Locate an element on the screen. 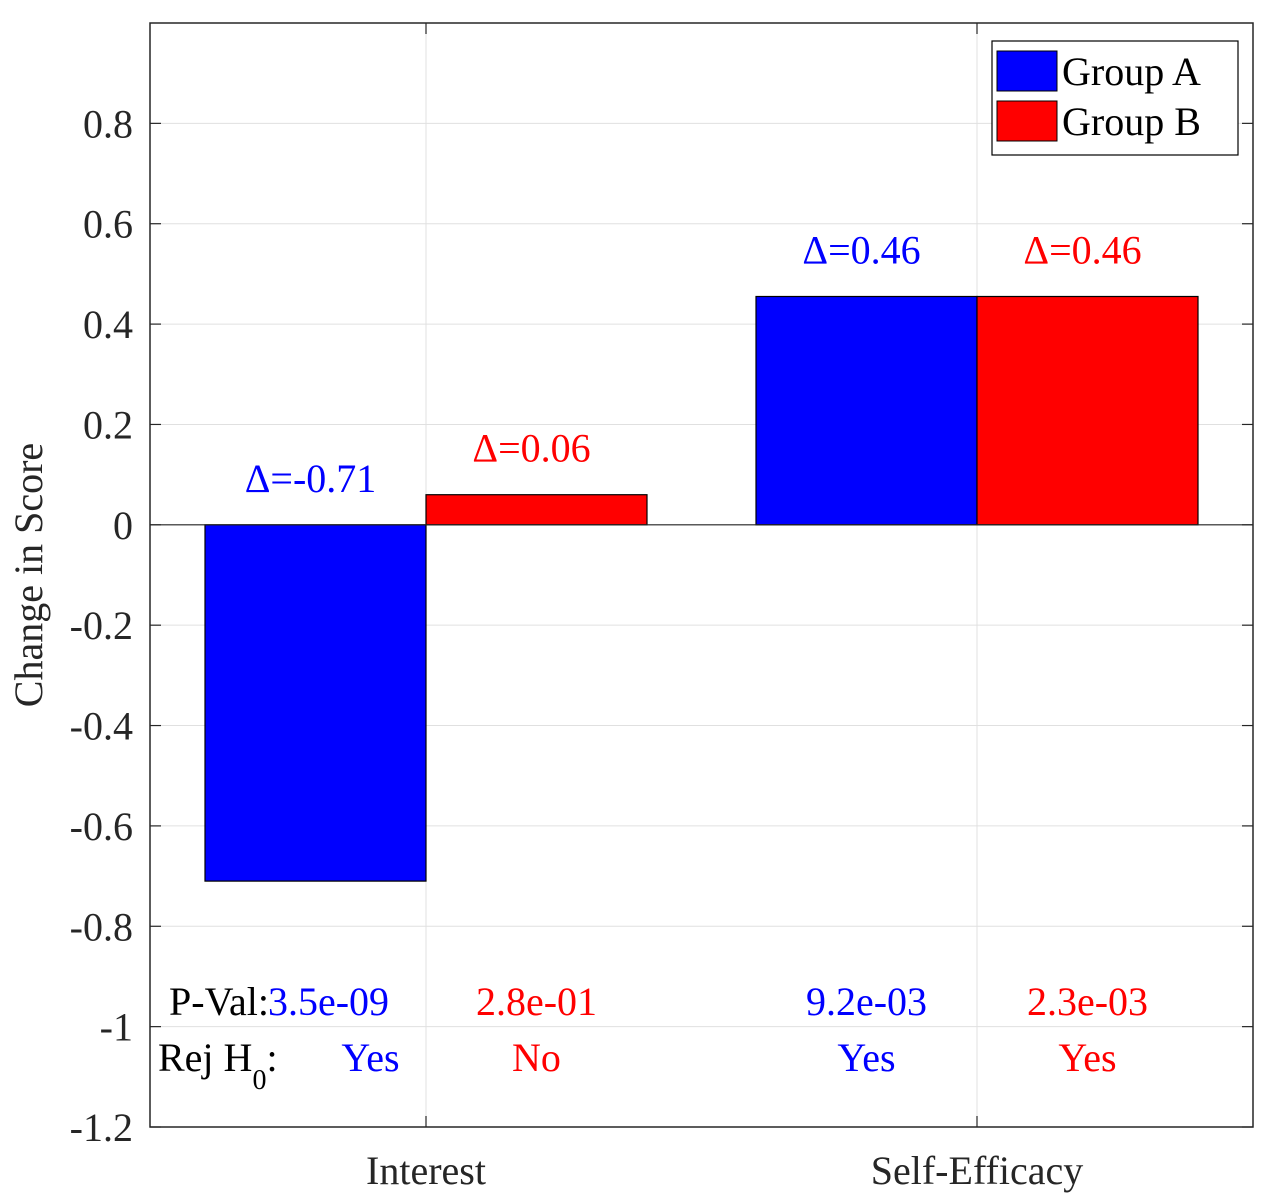 Image resolution: width=1273 pixels, height=1203 pixels. y-tick-label: 0 is located at coordinates (123, 525).